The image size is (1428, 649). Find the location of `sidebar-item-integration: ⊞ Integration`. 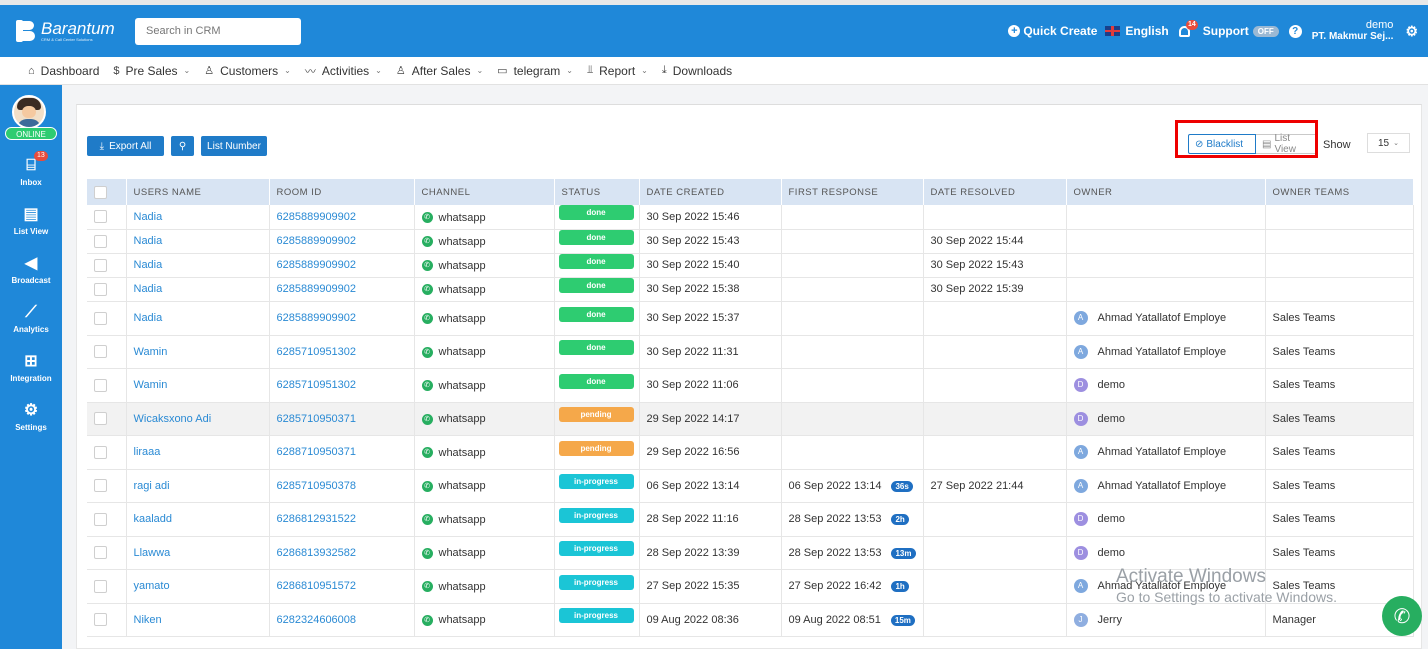

sidebar-item-integration: ⊞ Integration is located at coordinates (31, 368).